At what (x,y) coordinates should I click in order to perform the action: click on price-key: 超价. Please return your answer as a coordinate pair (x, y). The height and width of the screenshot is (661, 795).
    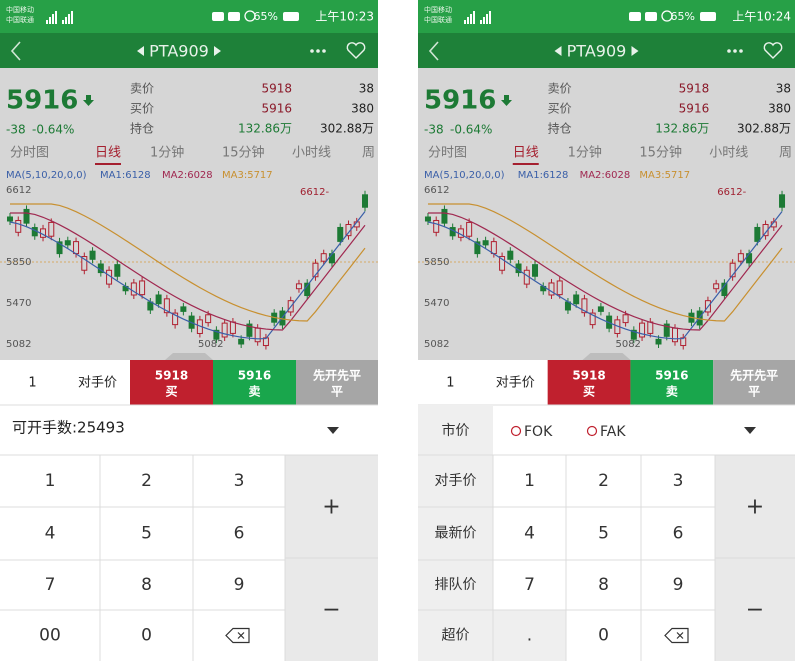
    Looking at the image, I should click on (456, 636).